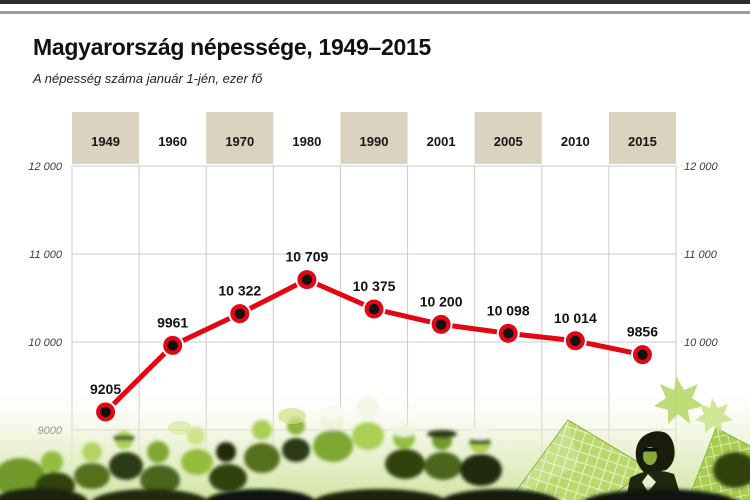 This screenshot has width=750, height=500. What do you see at coordinates (306, 141) in the screenshot?
I see `year-label: 1980` at bounding box center [306, 141].